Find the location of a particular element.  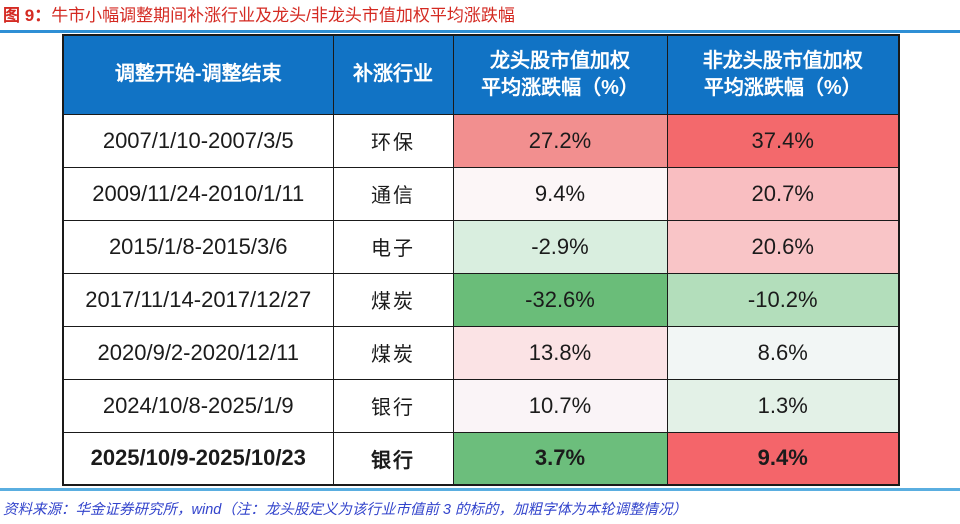

nonleader-value-cell: 1.3% is located at coordinates (783, 405).